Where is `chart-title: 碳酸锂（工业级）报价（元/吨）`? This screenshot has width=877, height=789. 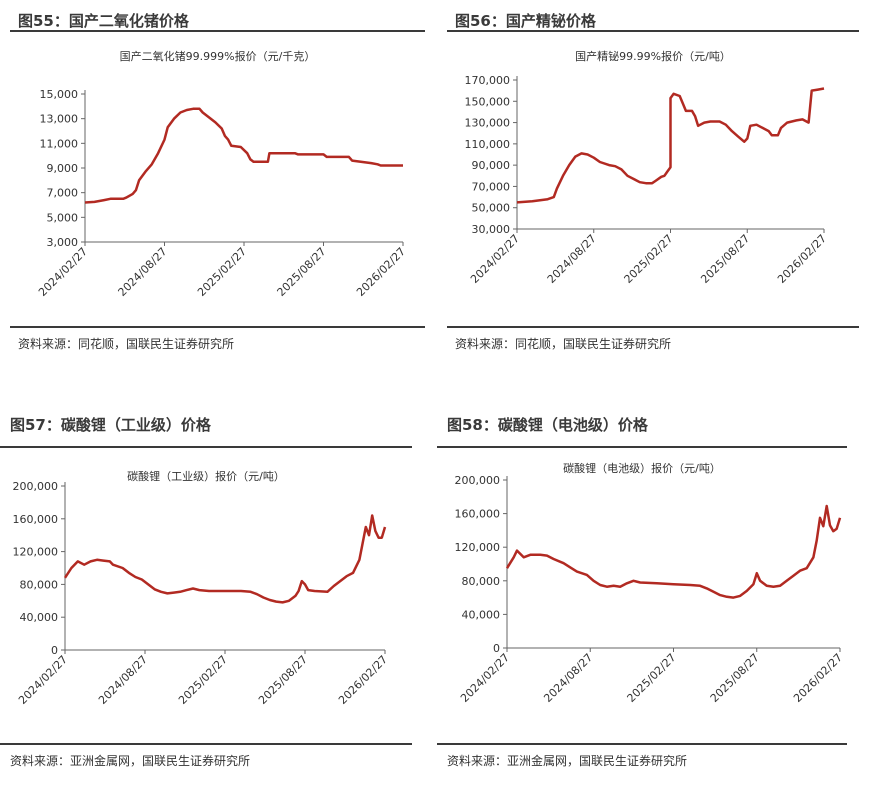
chart-title: 碳酸锂（工业级）报价（元/吨） is located at coordinates (206, 476).